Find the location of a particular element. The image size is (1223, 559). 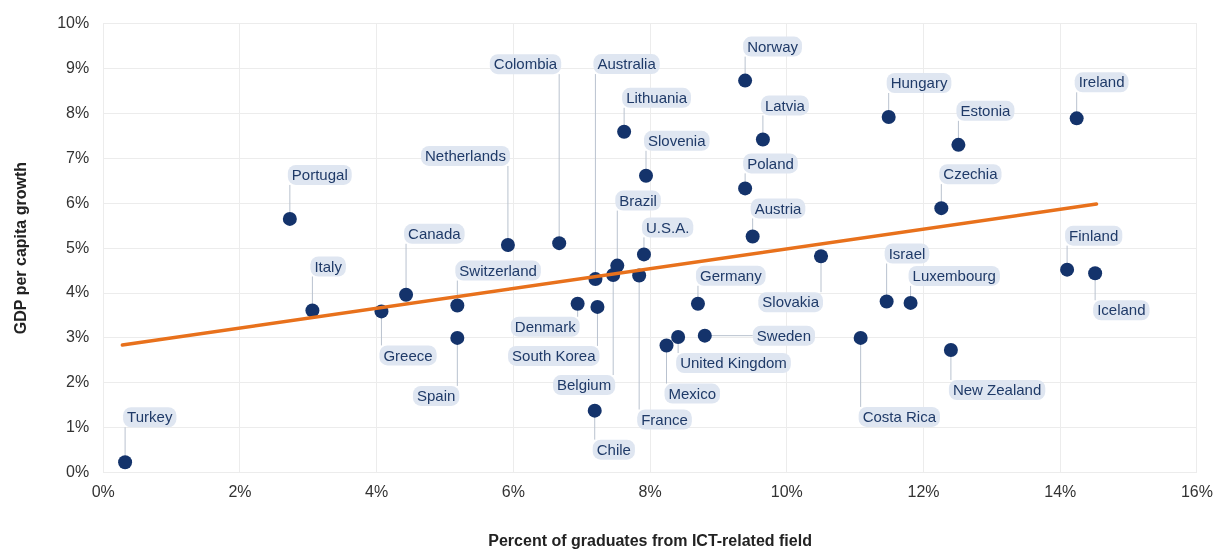

y-tick-label: 2% is located at coordinates (78, 382).